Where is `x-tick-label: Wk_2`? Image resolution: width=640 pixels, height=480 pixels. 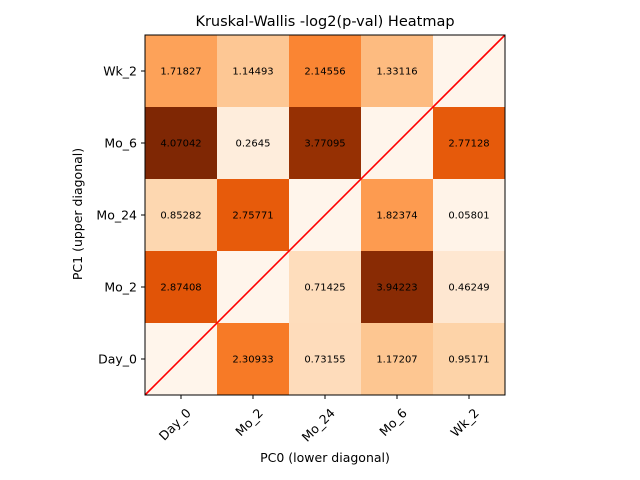
x-tick-label: Wk_2 is located at coordinates (464, 422).